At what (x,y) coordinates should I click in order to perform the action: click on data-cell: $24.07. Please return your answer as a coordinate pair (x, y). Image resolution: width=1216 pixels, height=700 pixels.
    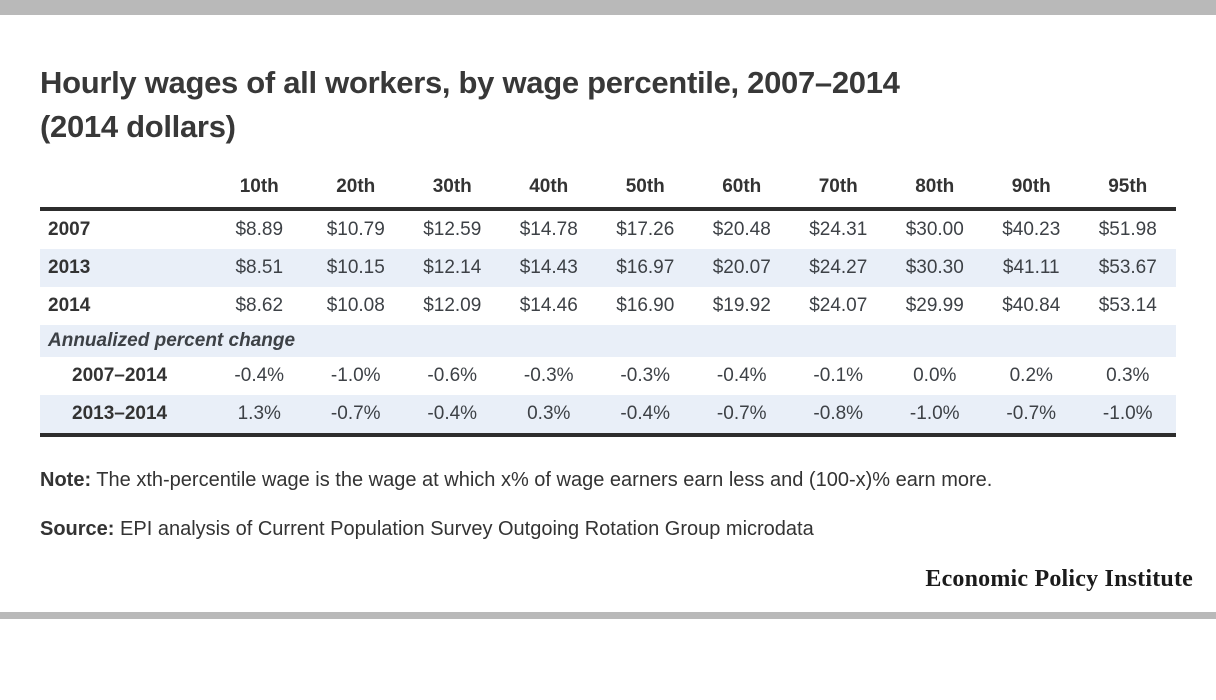
    Looking at the image, I should click on (838, 305).